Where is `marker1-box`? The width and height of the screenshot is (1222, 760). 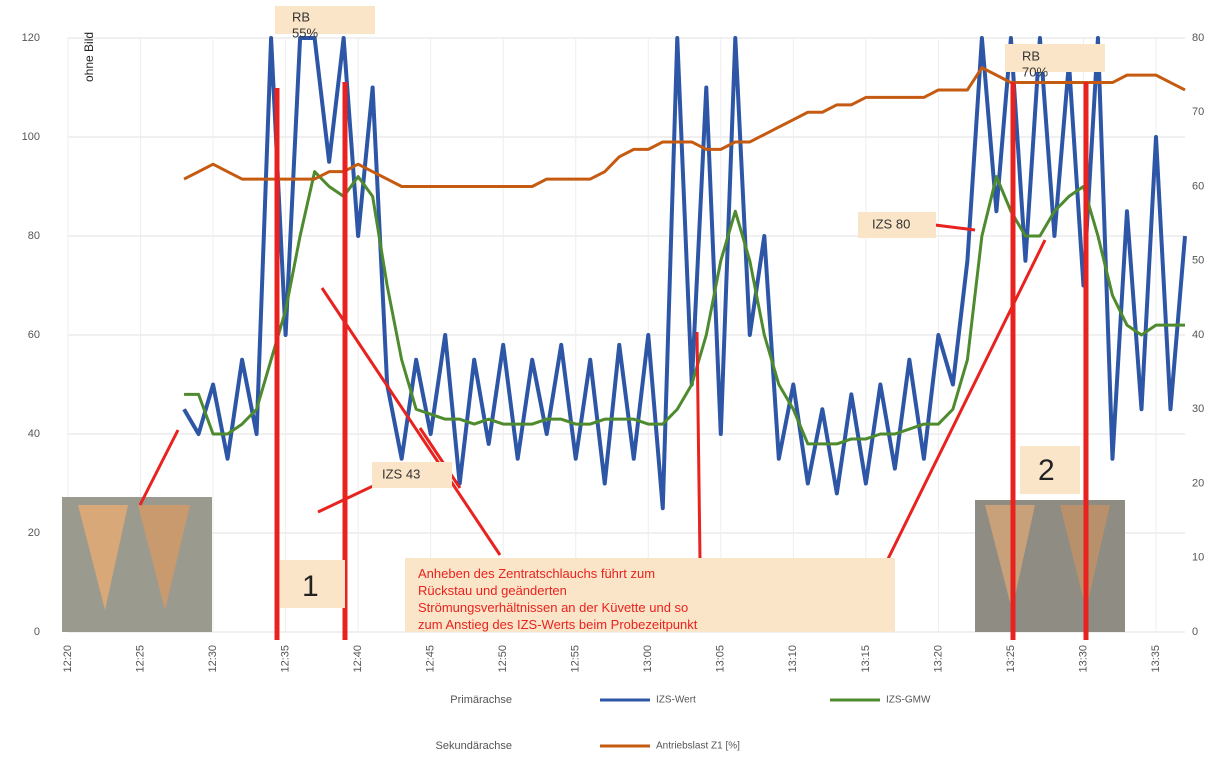 marker1-box is located at coordinates (312, 584).